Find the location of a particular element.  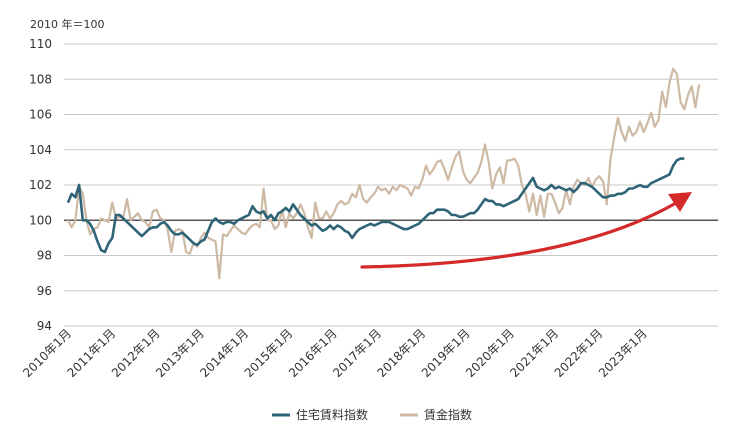

upward-trend-arrow is located at coordinates (526, 230).